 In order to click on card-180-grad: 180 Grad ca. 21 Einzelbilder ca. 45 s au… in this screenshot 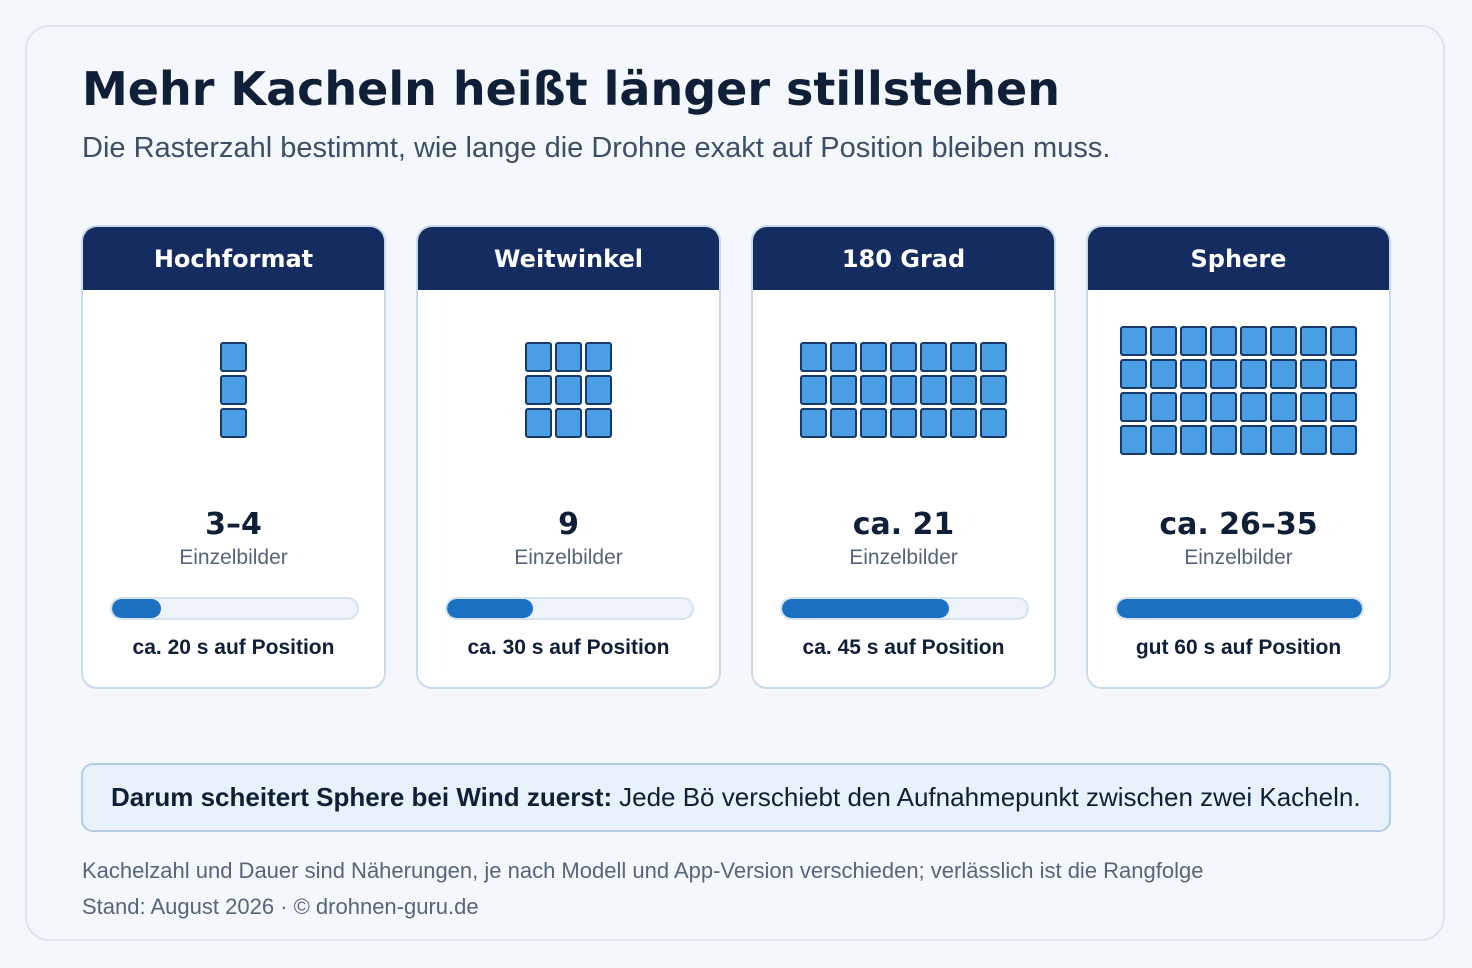, I will do `click(903, 457)`.